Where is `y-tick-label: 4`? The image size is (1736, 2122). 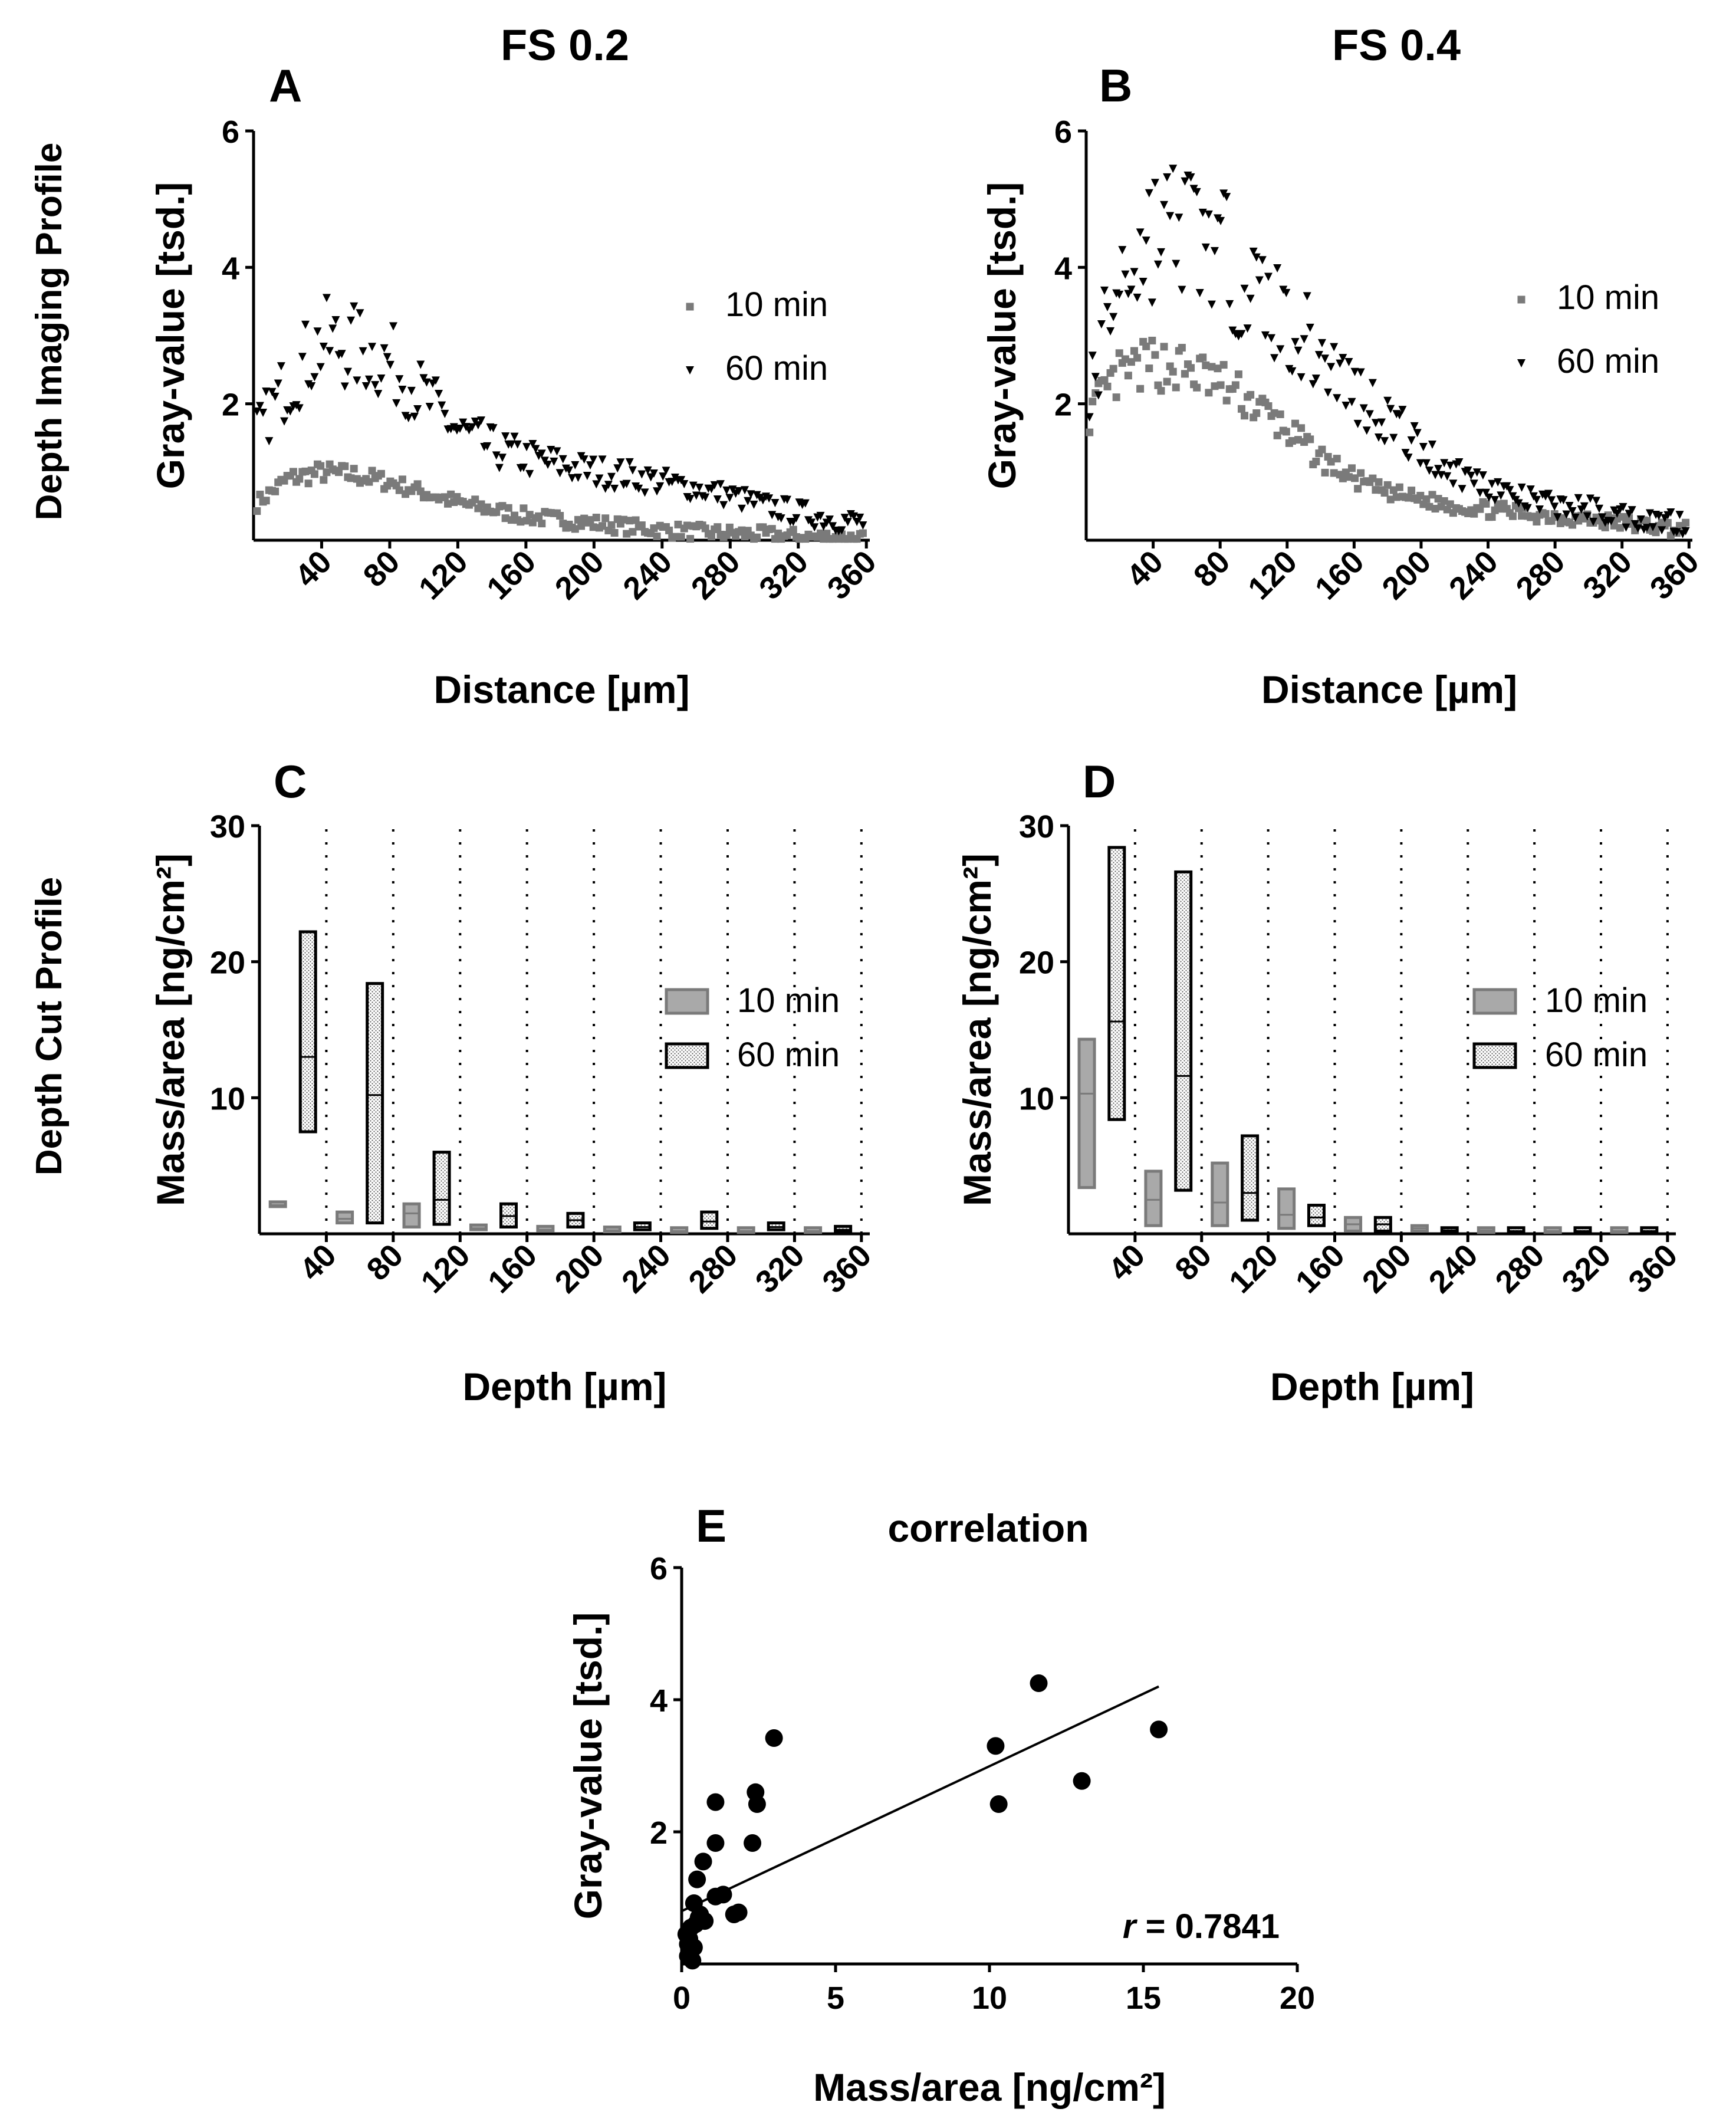
y-tick-label: 4 is located at coordinates (230, 268).